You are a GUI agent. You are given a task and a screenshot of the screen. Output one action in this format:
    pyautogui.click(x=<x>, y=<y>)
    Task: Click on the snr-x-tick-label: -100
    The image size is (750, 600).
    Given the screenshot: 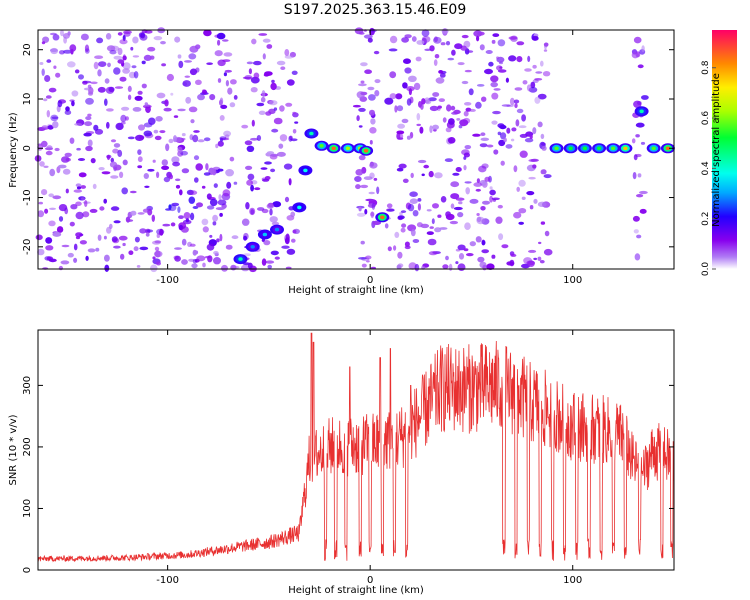 What is the action you would take?
    pyautogui.click(x=167, y=580)
    